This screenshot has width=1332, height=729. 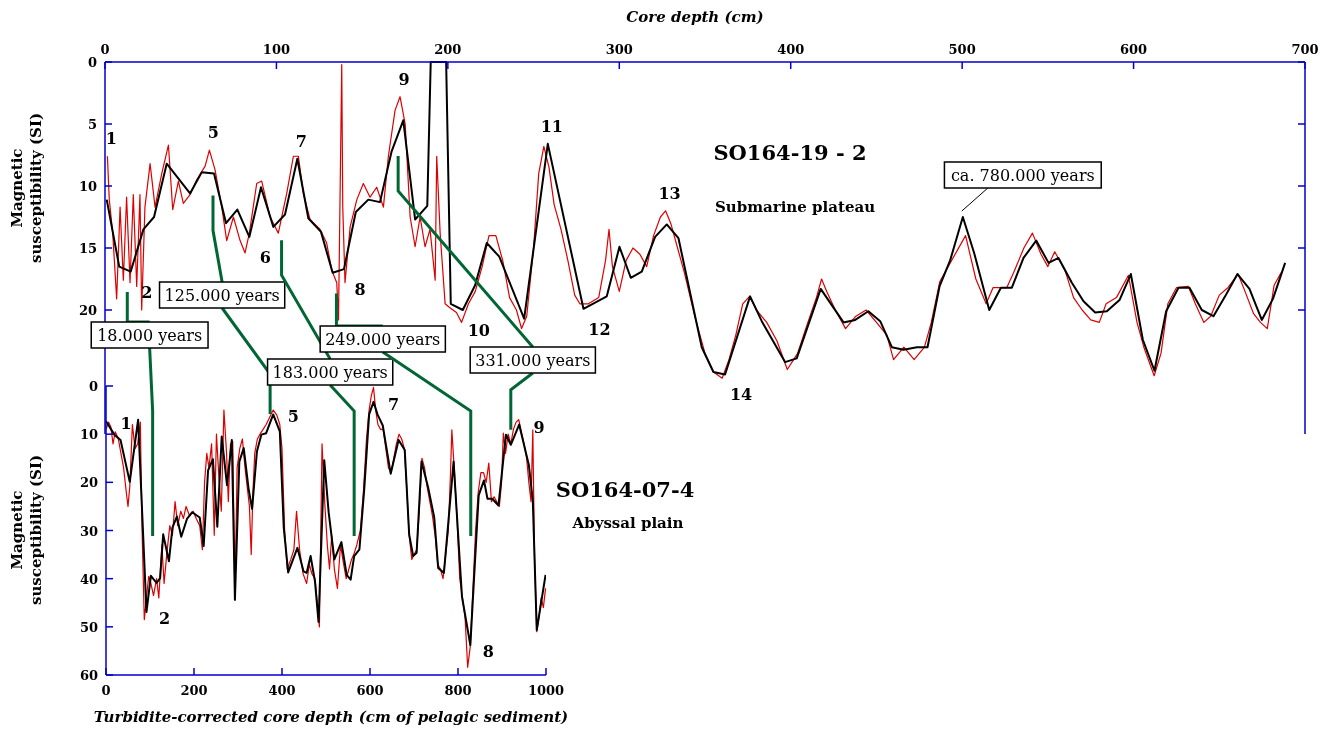 What do you see at coordinates (619, 49) in the screenshot?
I see `x-tick-label: 300` at bounding box center [619, 49].